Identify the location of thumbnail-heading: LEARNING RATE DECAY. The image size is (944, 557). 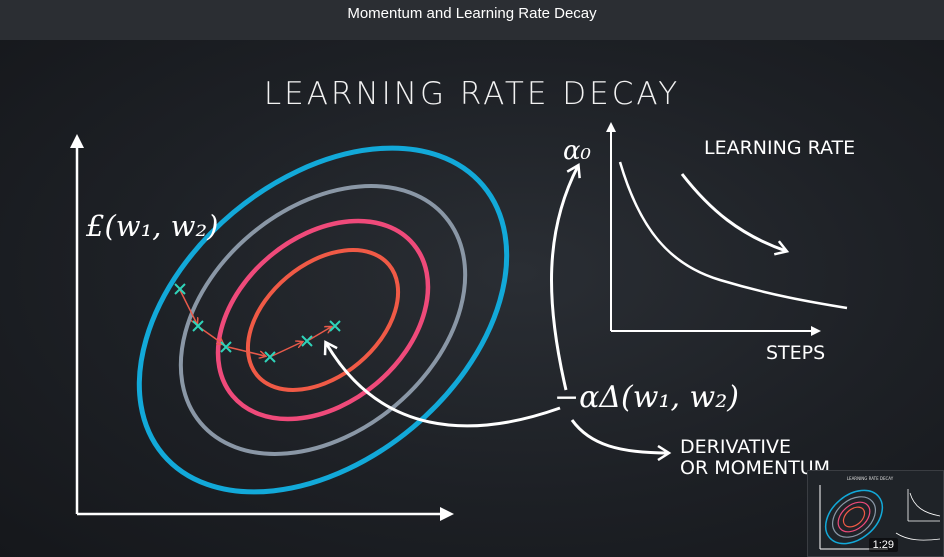
(870, 478).